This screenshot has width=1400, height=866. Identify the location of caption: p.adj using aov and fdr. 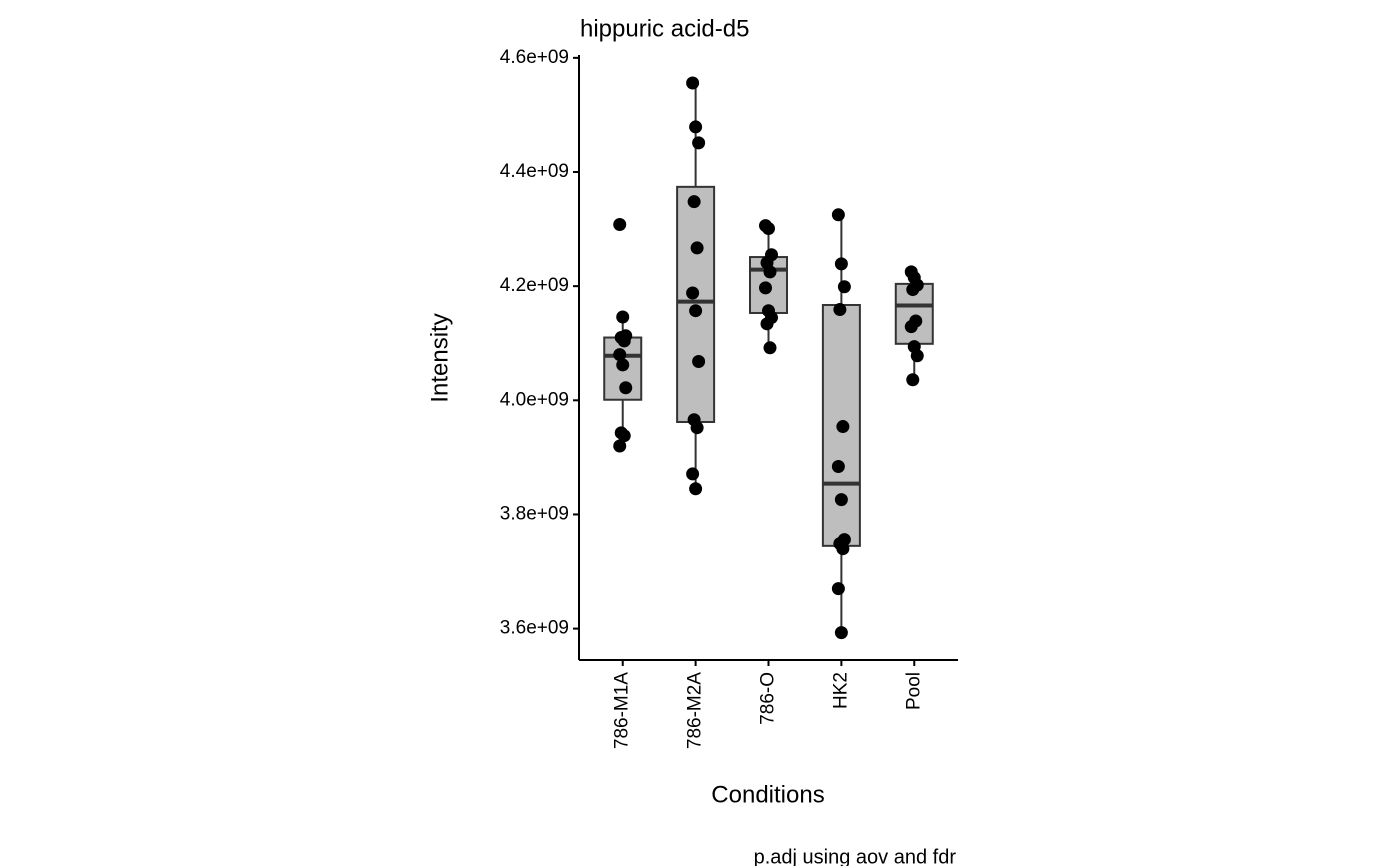
(855, 856).